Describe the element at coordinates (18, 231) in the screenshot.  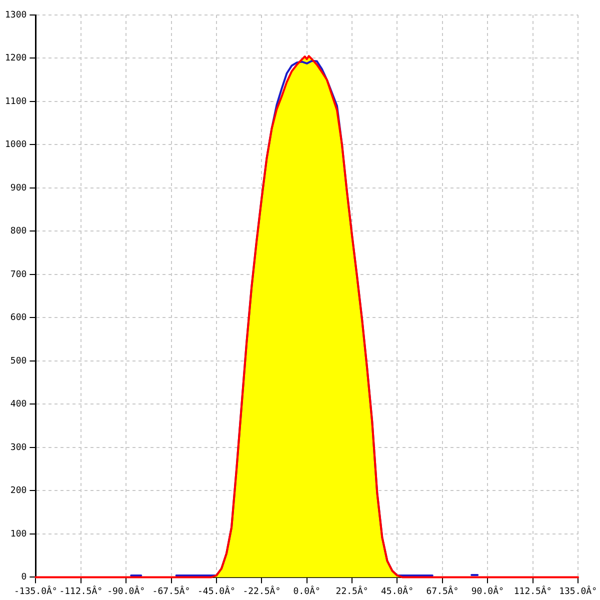
I see `y-tick-label: 800` at that location.